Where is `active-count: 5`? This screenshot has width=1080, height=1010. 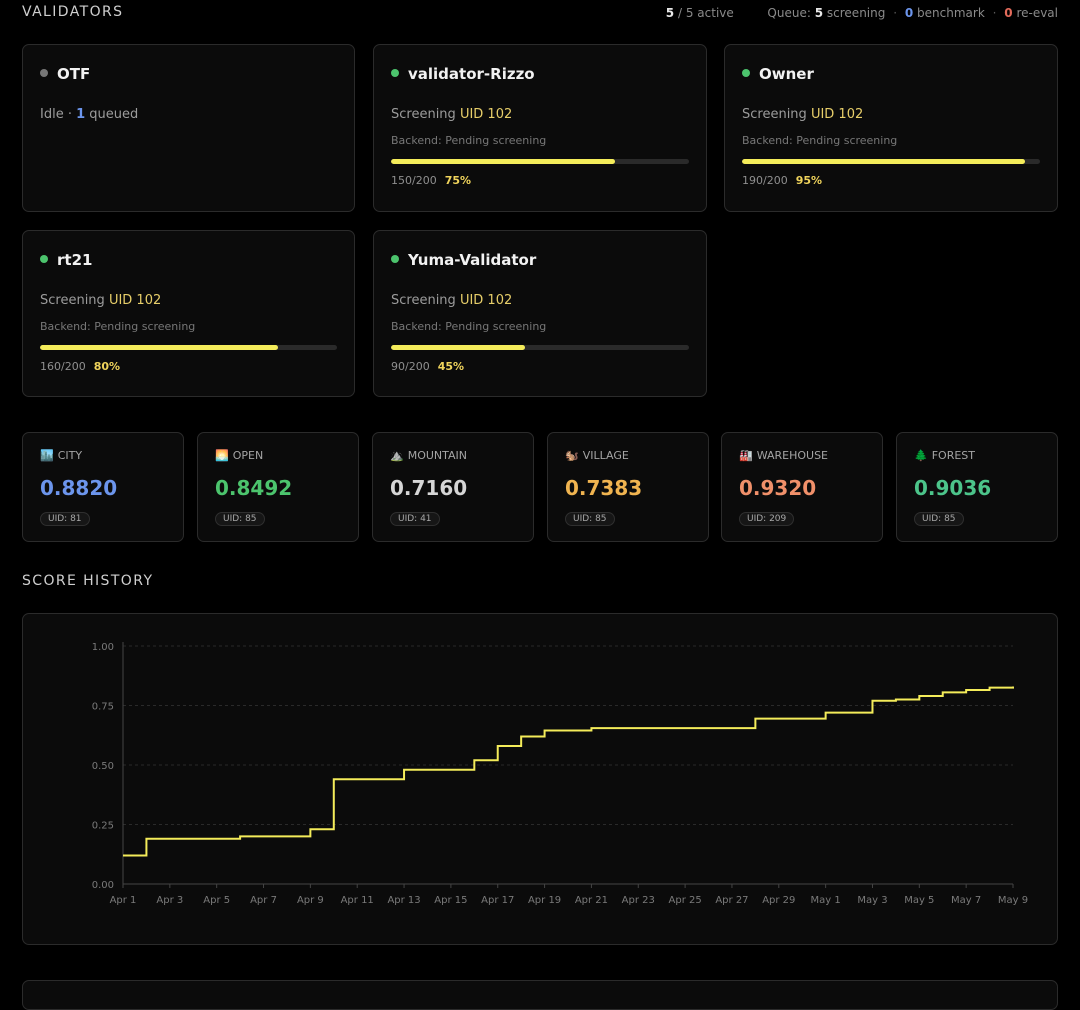
active-count: 5 is located at coordinates (670, 13).